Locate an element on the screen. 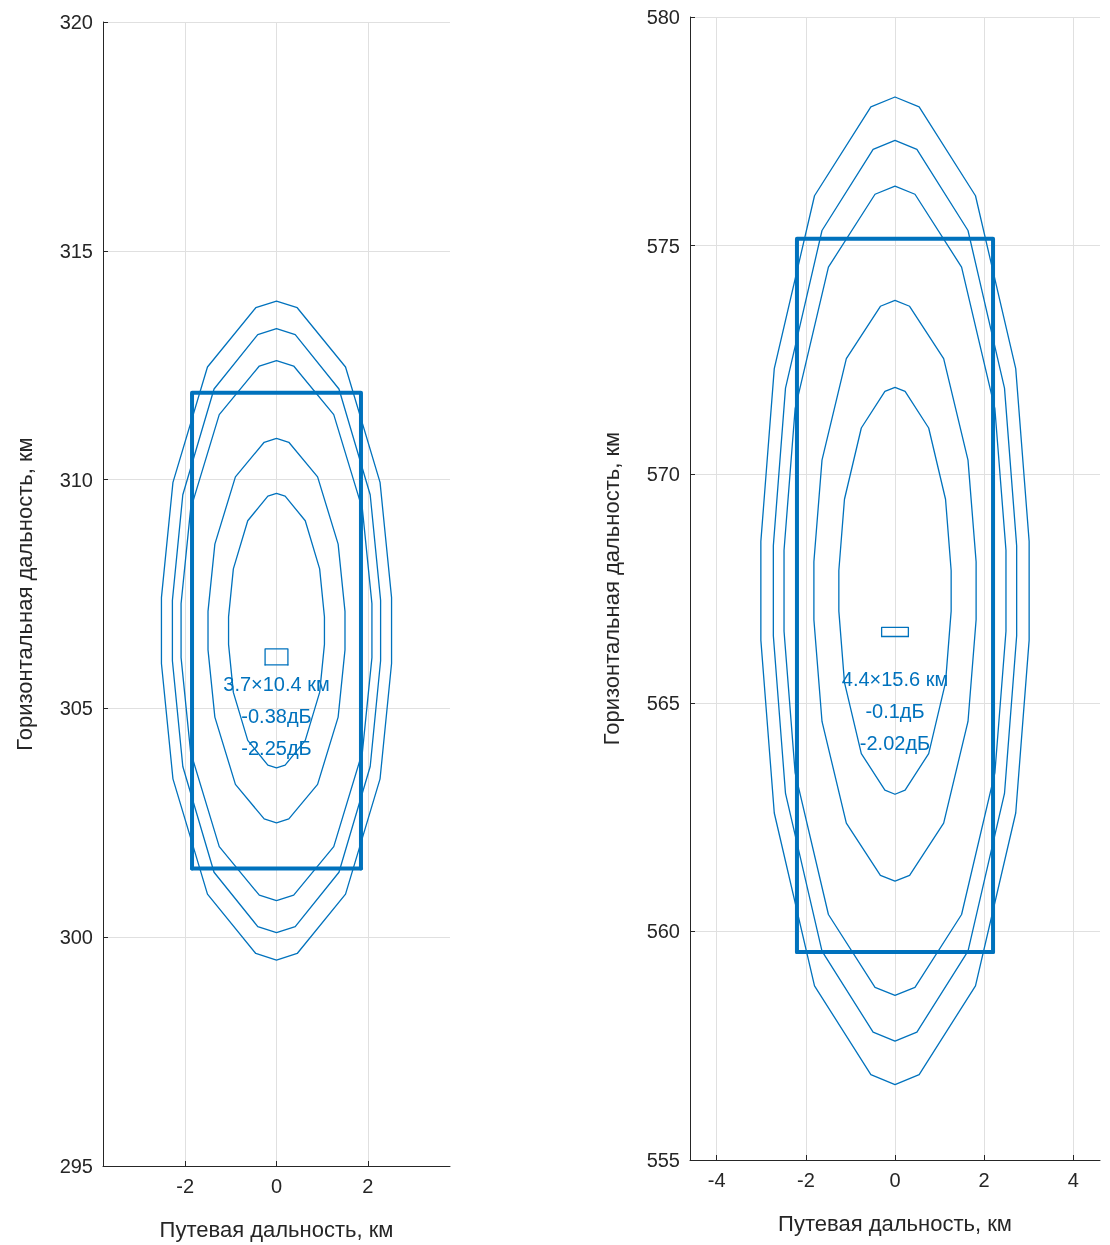 The height and width of the screenshot is (1245, 1110). annotation: -0.38дБ is located at coordinates (276, 716).